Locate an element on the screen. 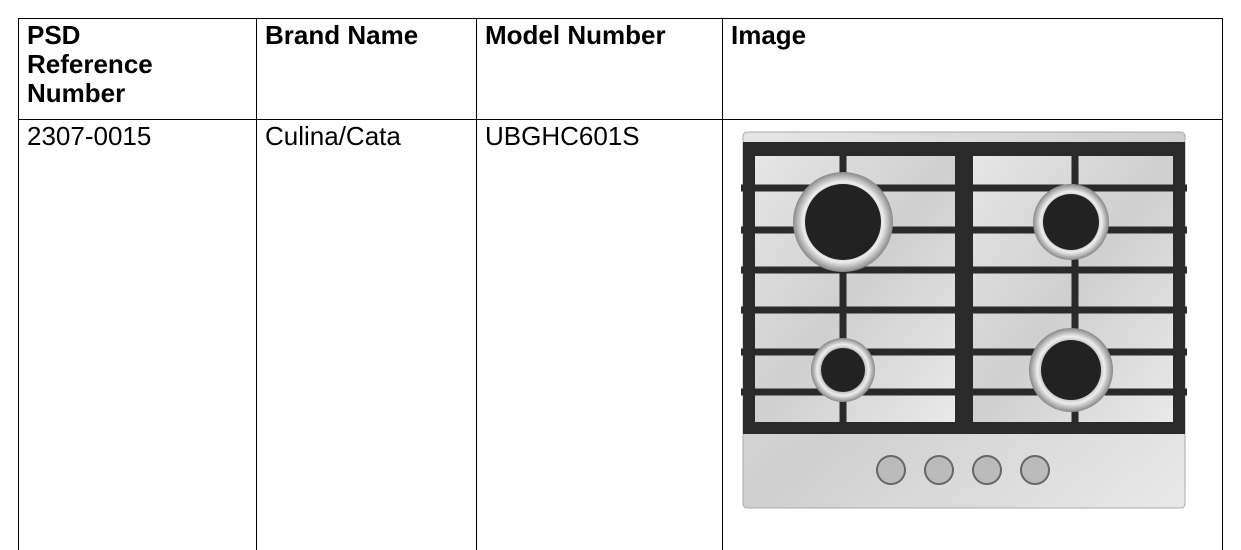 The height and width of the screenshot is (550, 1241). header-text: PSD Reference Number is located at coordinates (102, 64).